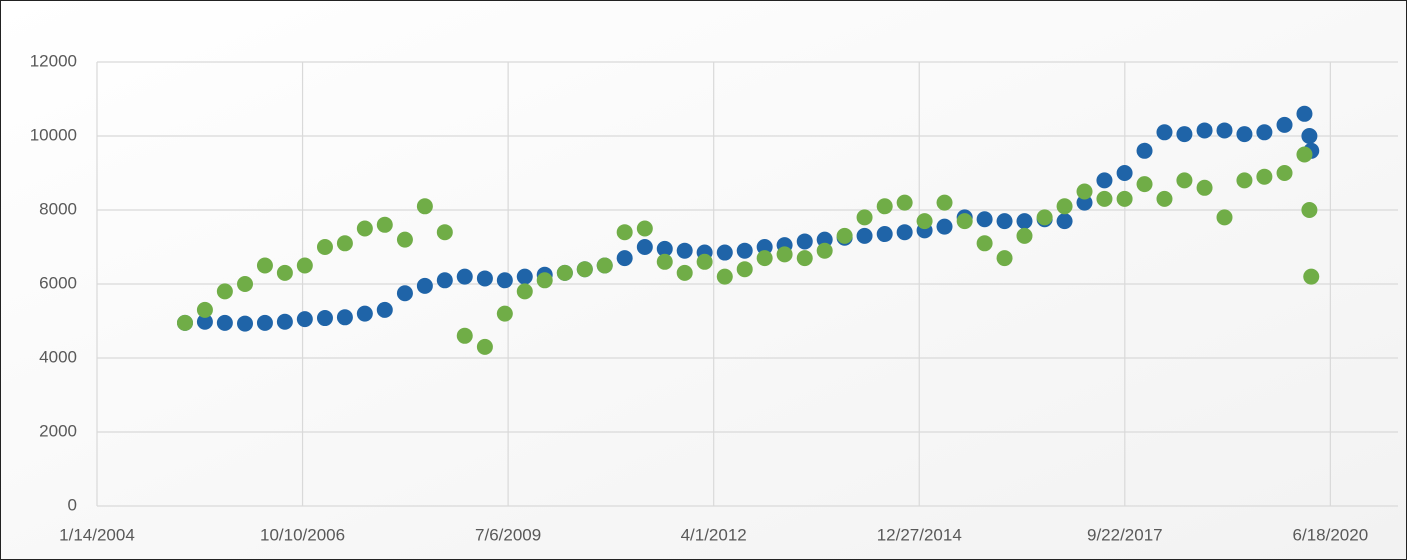 This screenshot has width=1407, height=560. Describe the element at coordinates (58, 356) in the screenshot. I see `y-tick-label: 4000` at that location.